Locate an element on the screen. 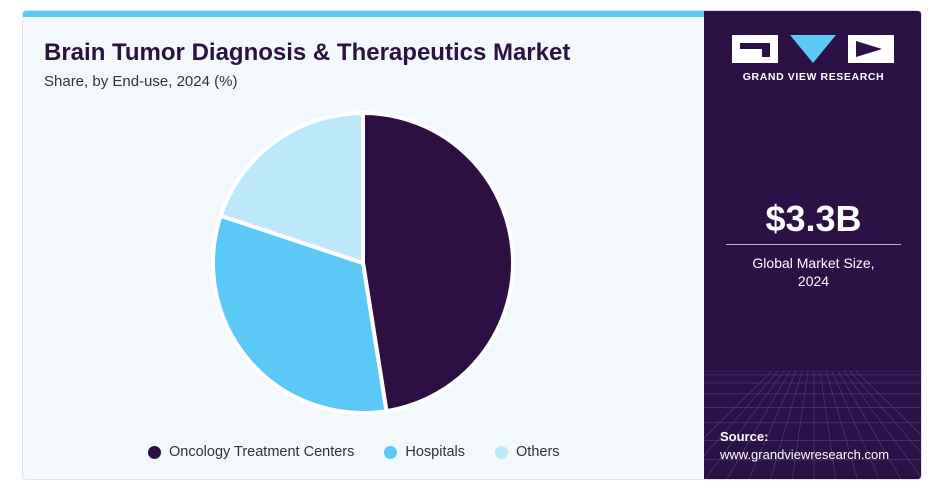 The height and width of the screenshot is (490, 937). legend-item-others: Others is located at coordinates (527, 452).